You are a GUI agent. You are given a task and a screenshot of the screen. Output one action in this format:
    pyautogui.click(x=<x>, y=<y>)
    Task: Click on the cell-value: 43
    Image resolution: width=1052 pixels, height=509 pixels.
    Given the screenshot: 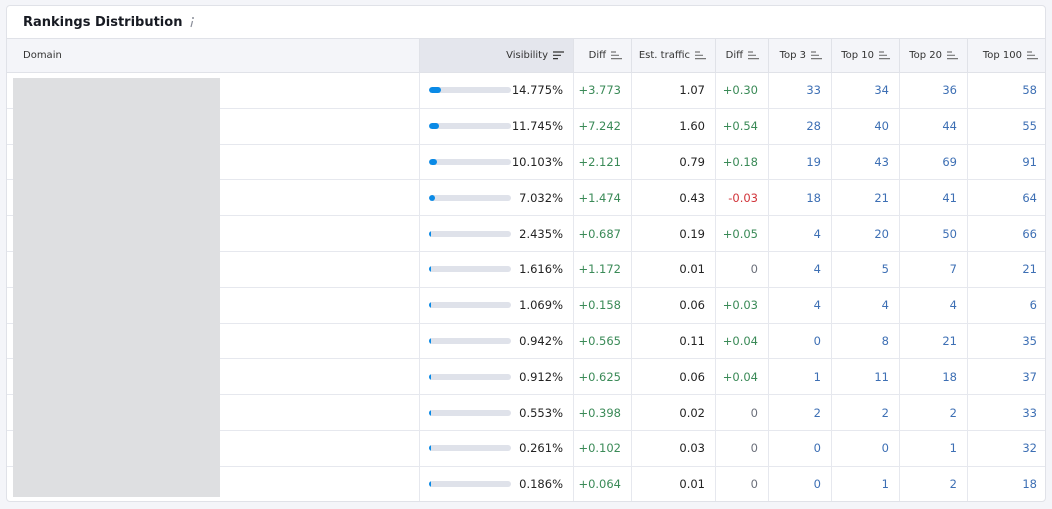 What is the action you would take?
    pyautogui.click(x=881, y=161)
    